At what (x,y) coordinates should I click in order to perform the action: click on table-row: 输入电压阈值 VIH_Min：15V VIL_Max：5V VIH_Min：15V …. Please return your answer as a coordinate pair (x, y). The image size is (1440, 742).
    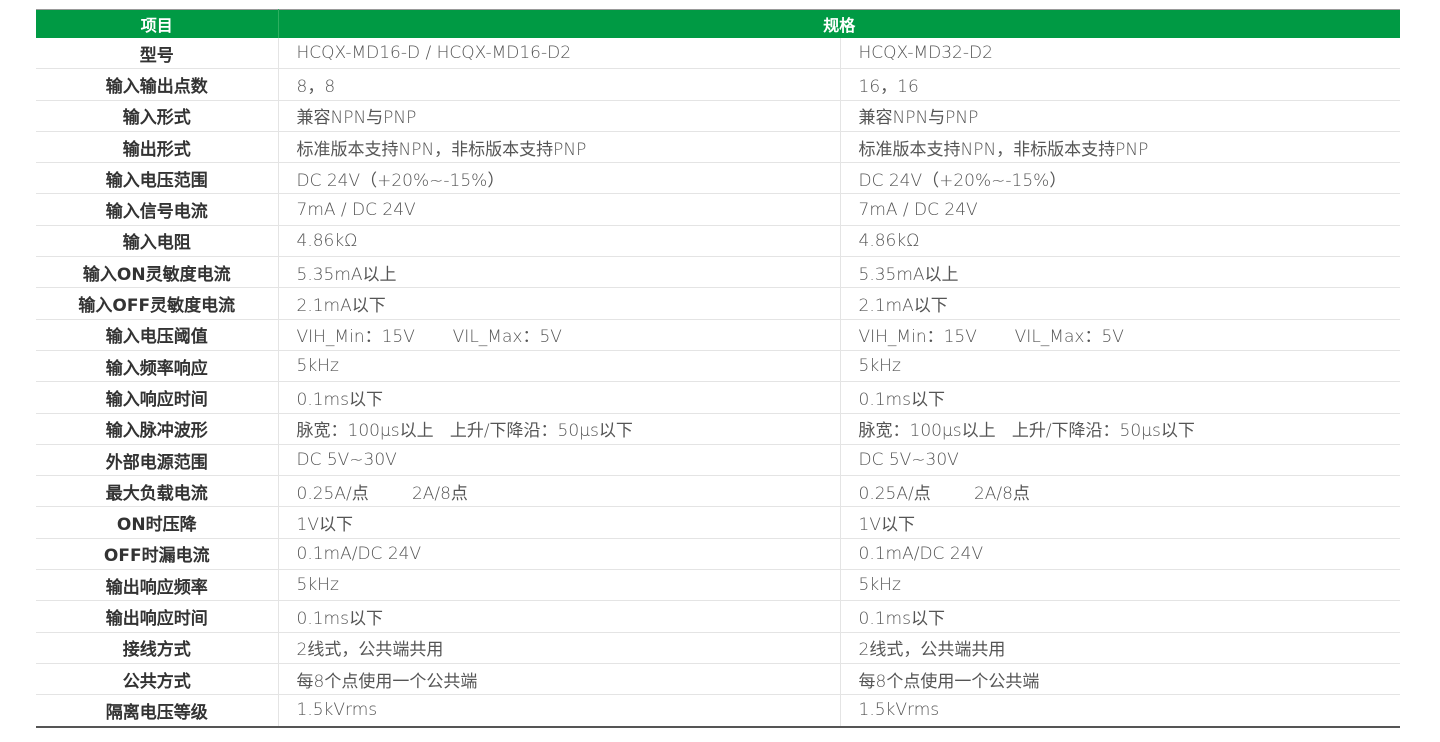
    Looking at the image, I should click on (718, 335).